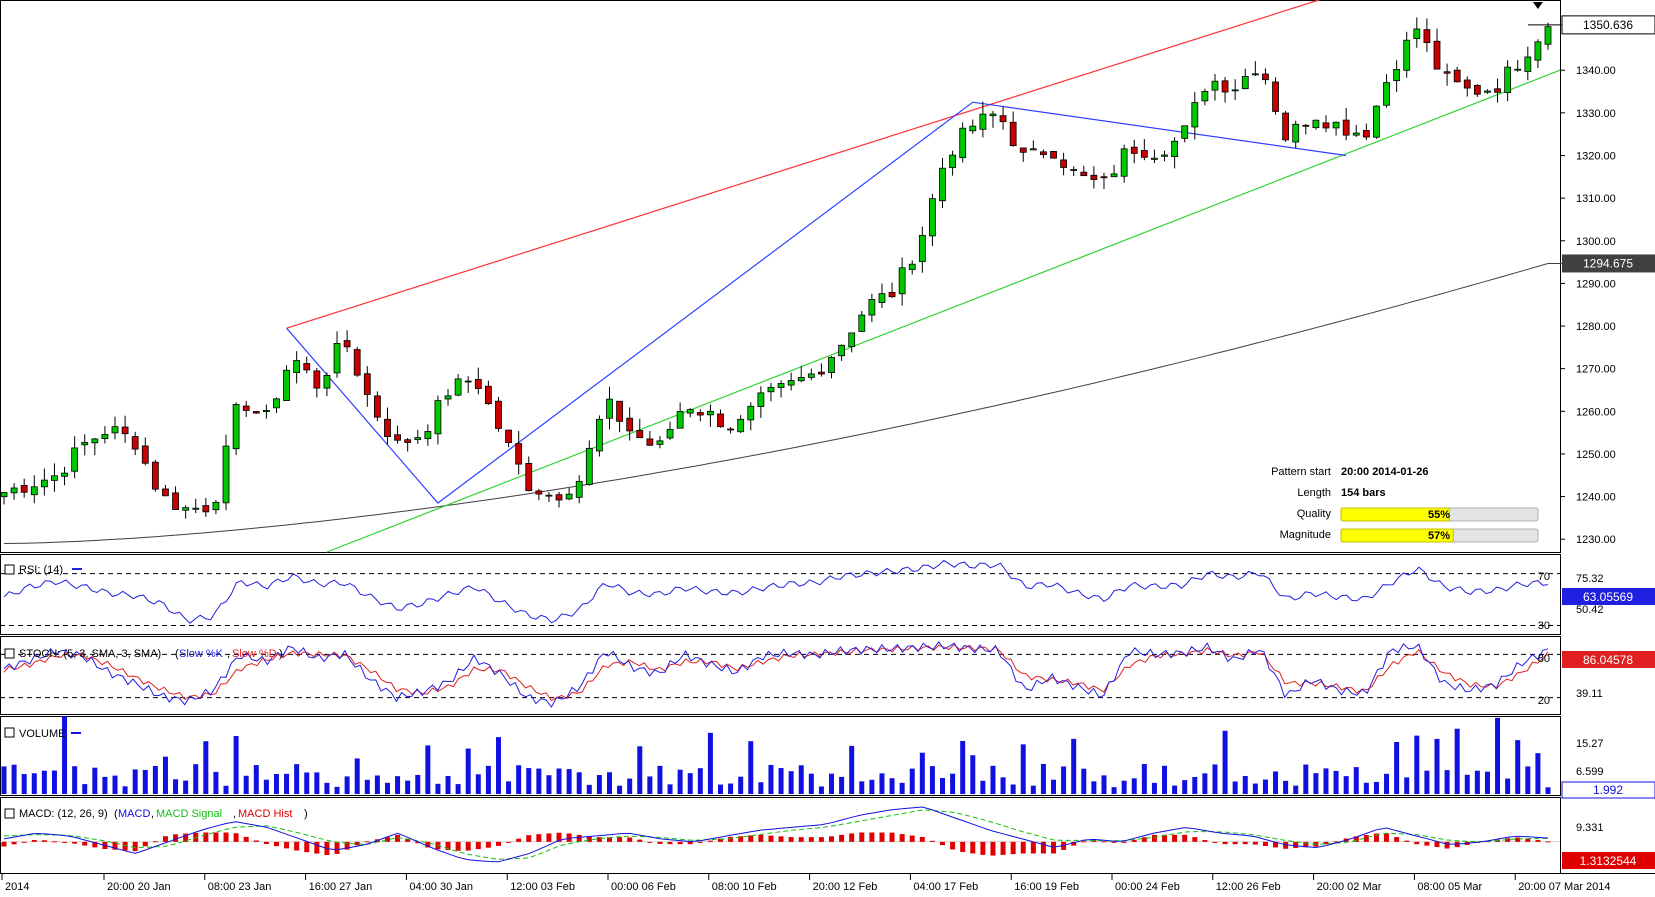  Describe the element at coordinates (9, 653) in the screenshot. I see `stoch-collapse-box` at that location.